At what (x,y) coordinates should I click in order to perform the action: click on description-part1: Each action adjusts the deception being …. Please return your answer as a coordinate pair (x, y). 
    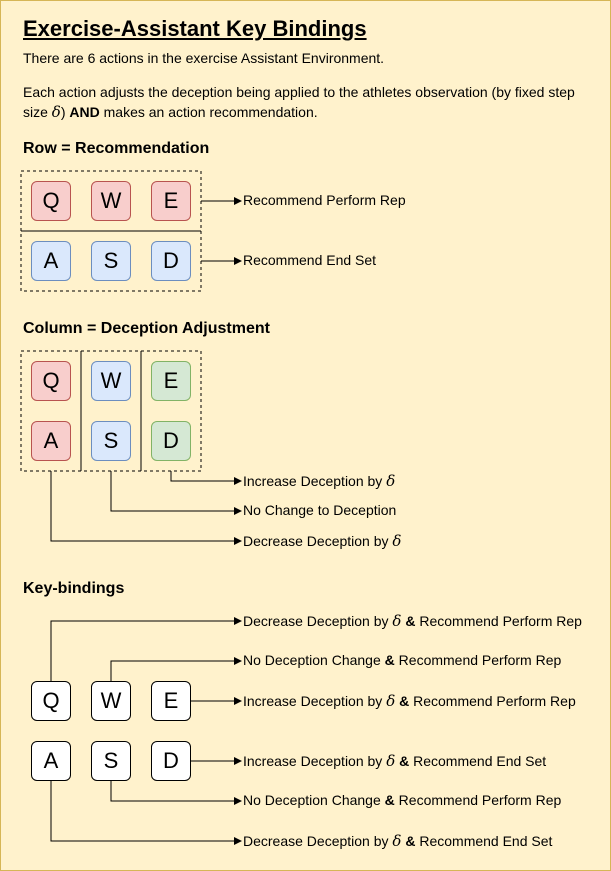
    Looking at the image, I should click on (299, 102).